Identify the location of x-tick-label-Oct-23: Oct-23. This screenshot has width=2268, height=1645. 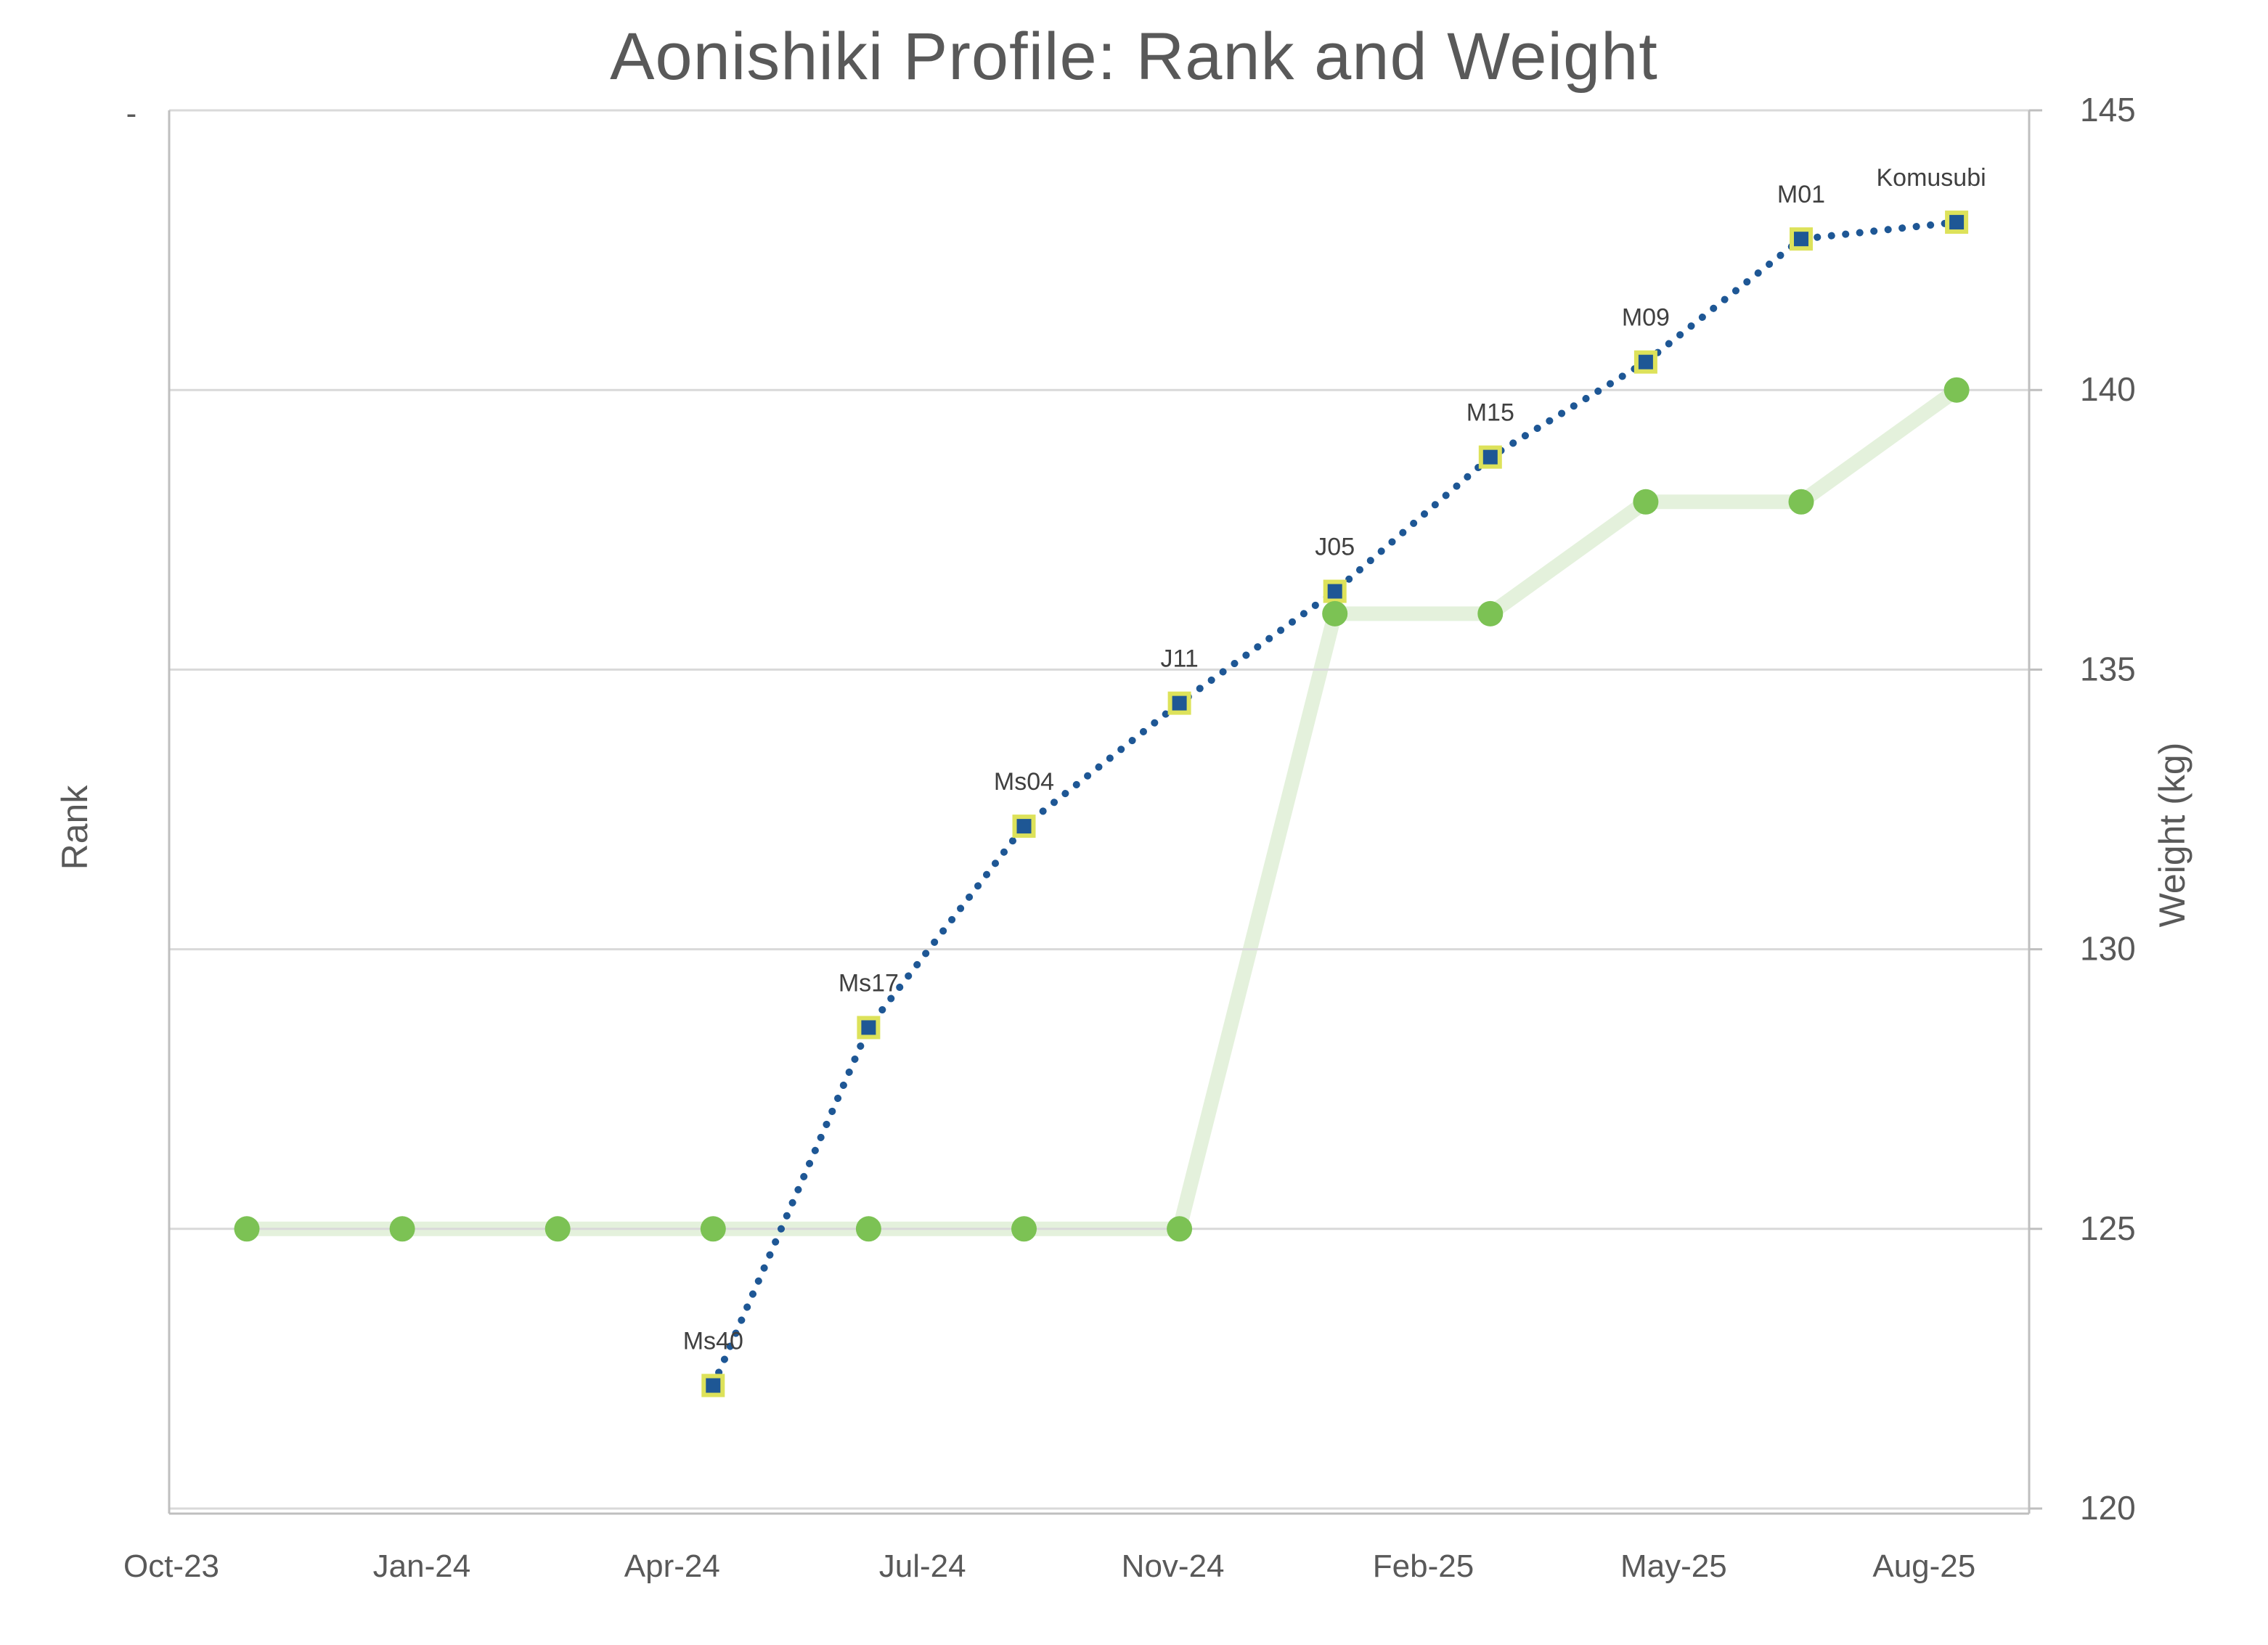
(171, 1566).